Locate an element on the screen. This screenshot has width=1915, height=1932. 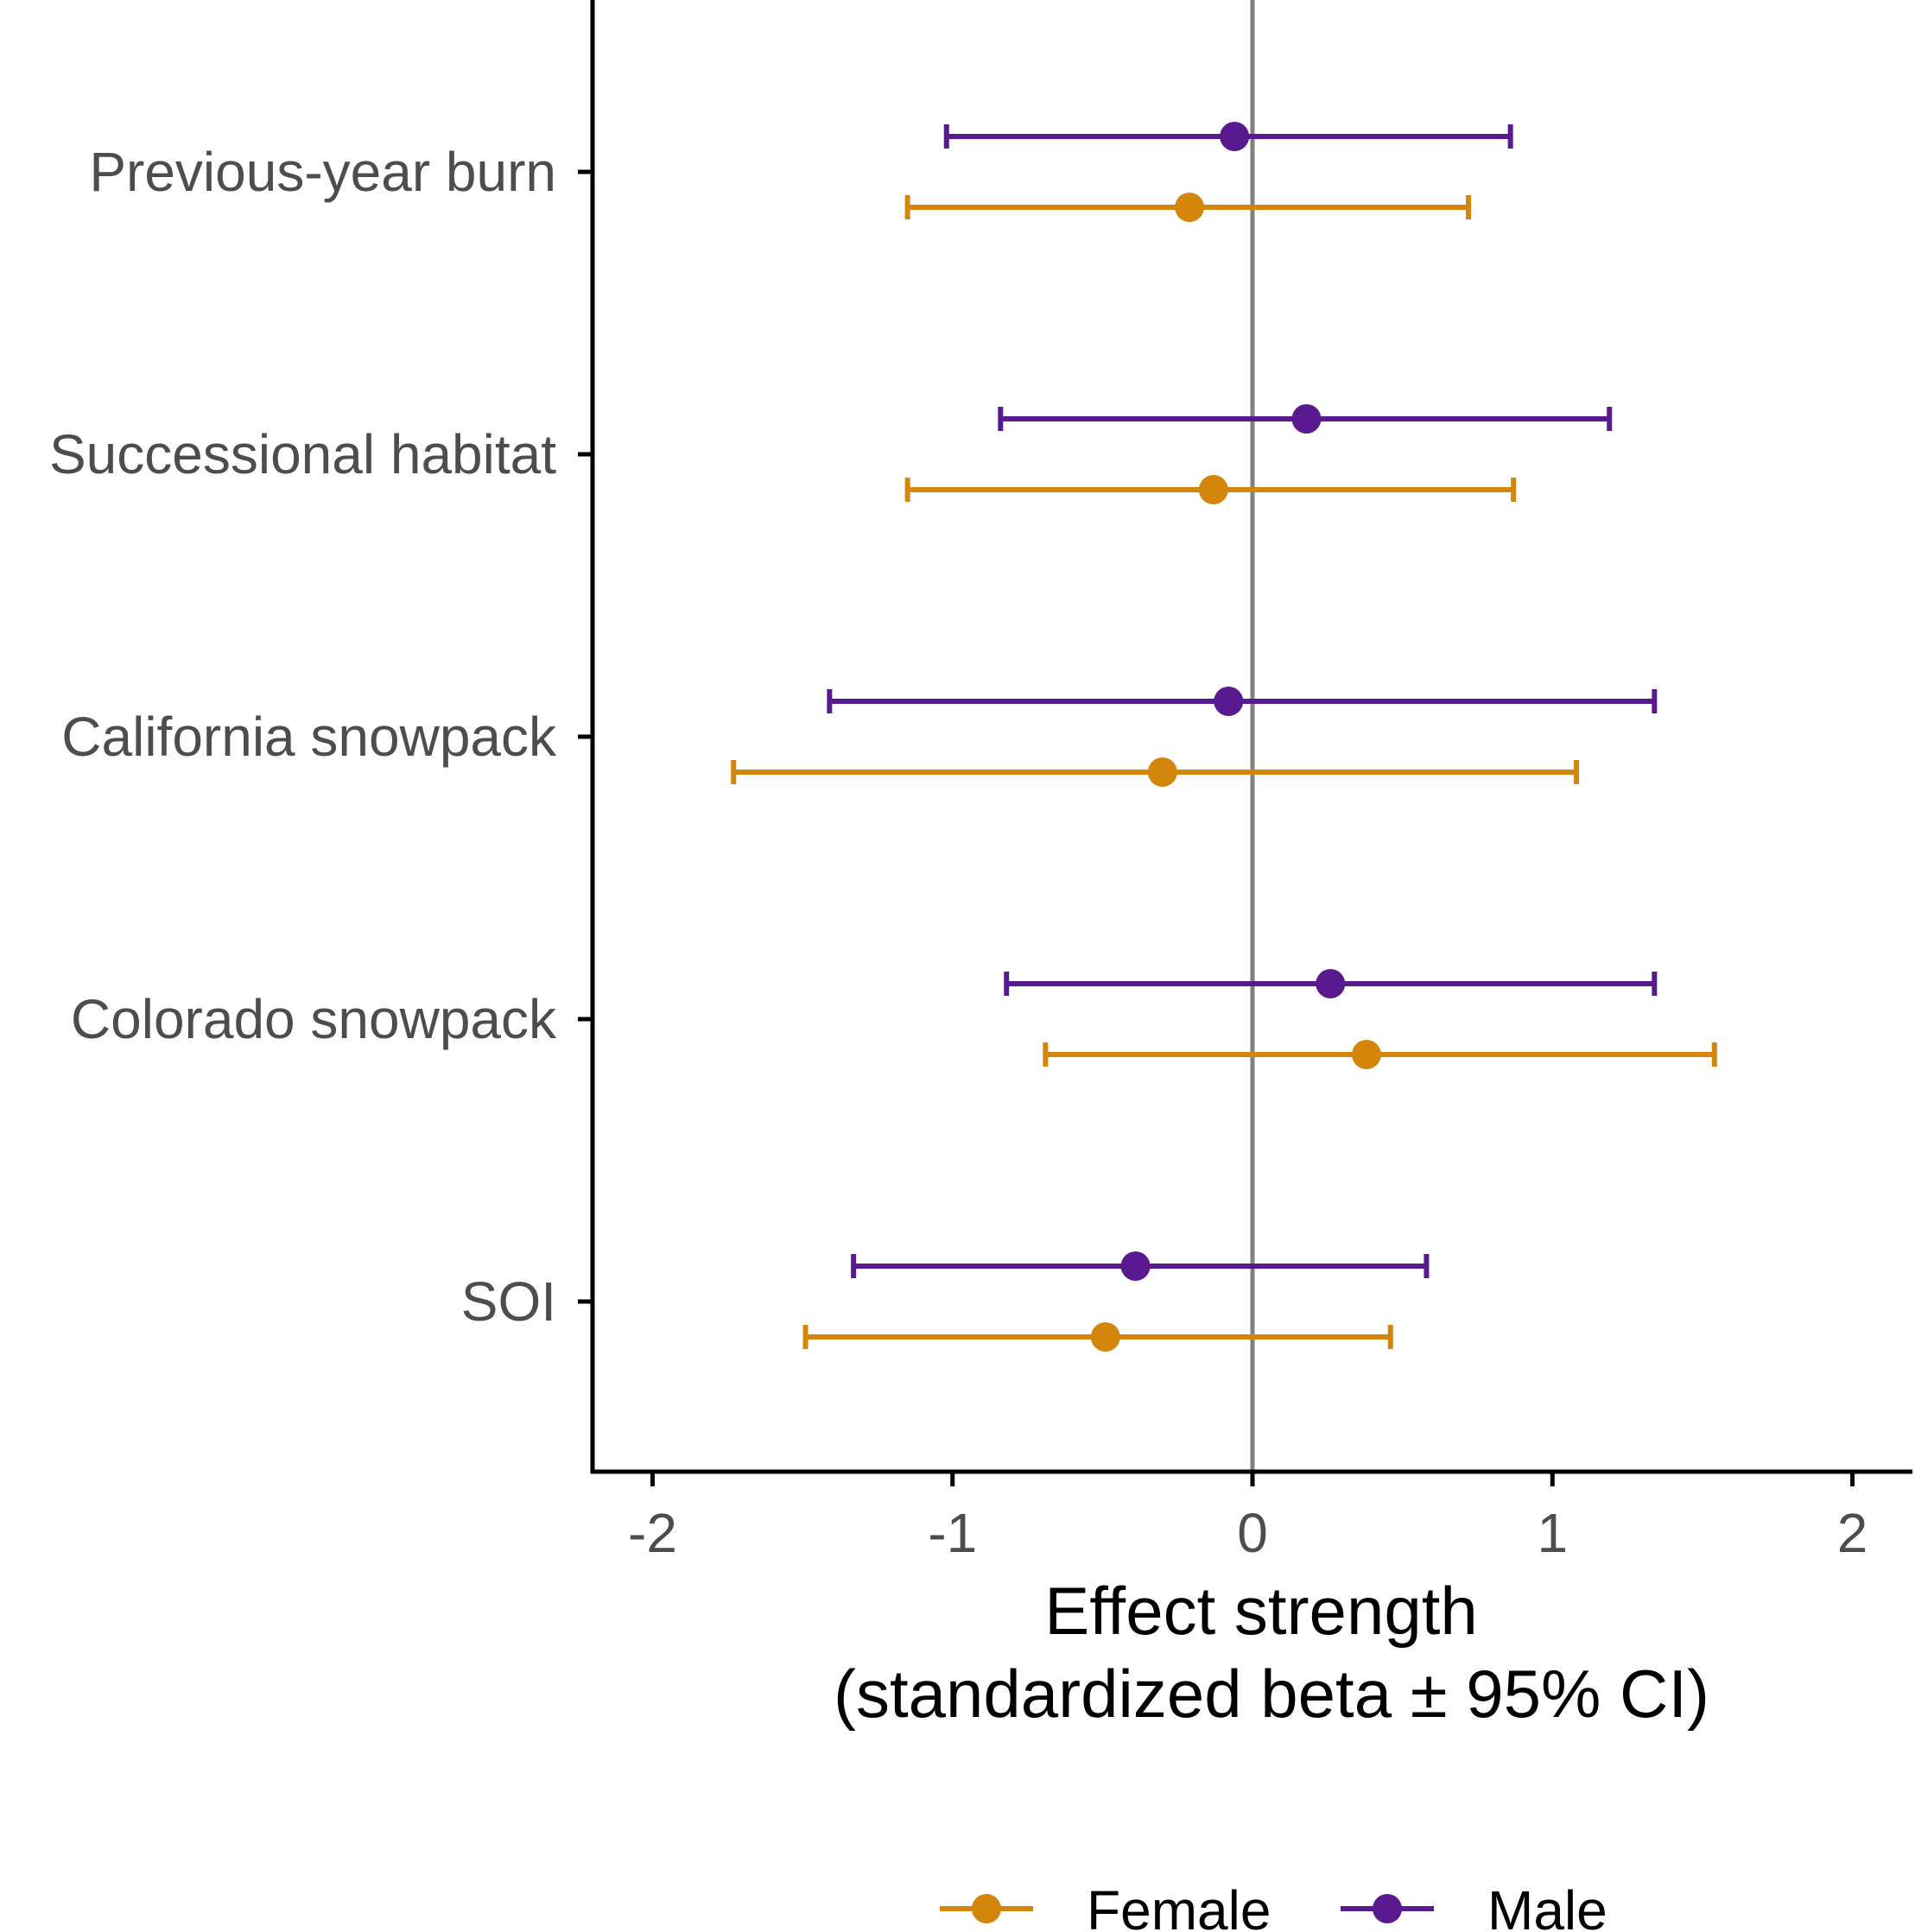
male-previous-year-burn-point is located at coordinates (1235, 137).